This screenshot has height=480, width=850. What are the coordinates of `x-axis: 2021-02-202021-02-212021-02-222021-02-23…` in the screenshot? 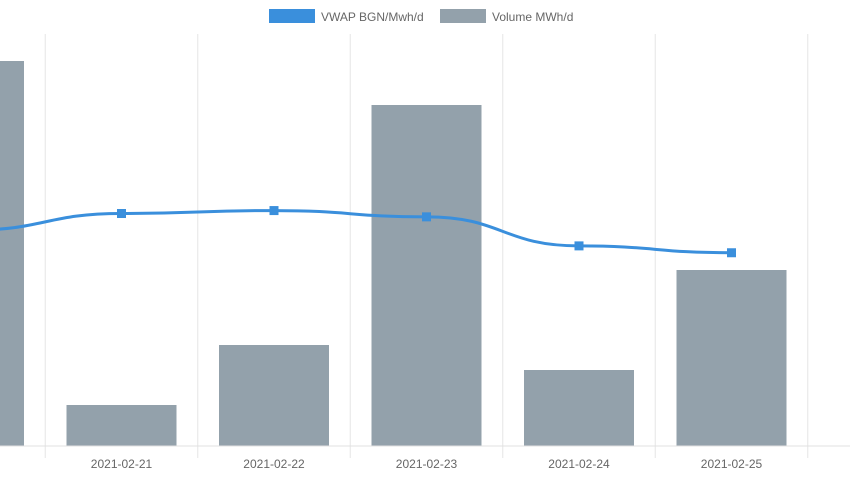 It's located at (425, 458).